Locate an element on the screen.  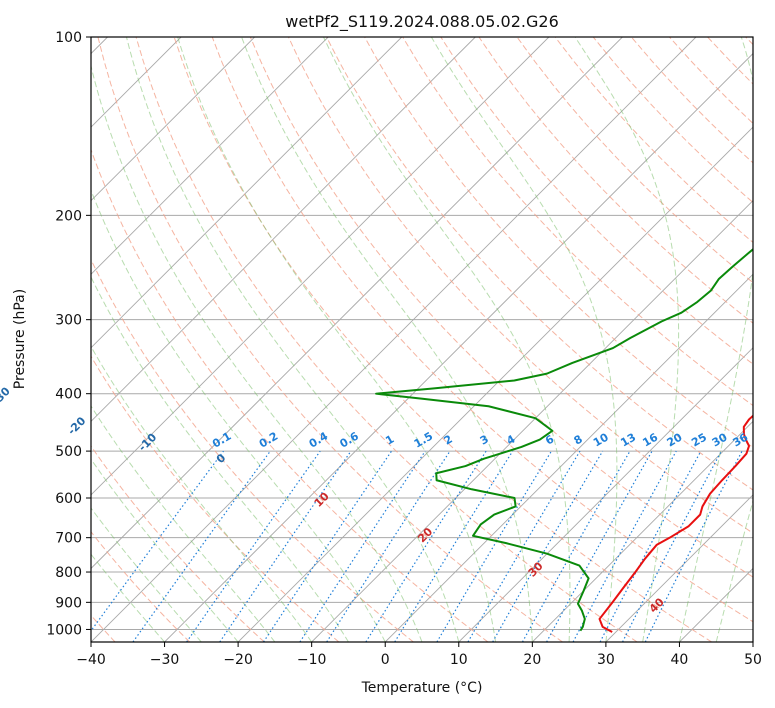
y-tick-label: 600 is located at coordinates (68, 499).